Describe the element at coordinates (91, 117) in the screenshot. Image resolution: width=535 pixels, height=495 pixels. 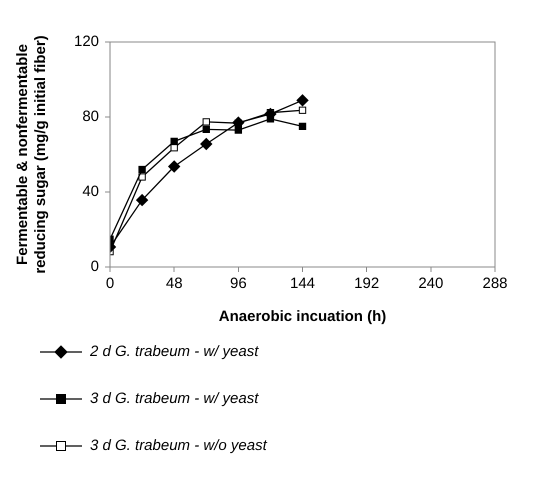
I see `y-tick-label: 80` at that location.